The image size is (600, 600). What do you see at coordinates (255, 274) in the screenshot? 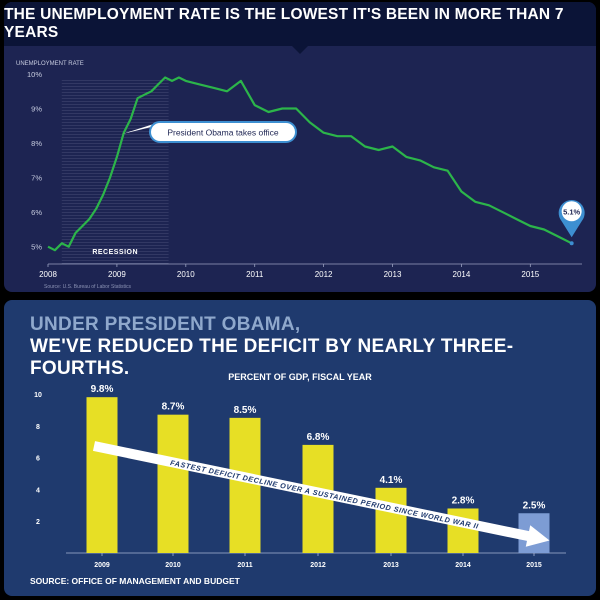
I see `x-tick-label: 2011` at bounding box center [255, 274].